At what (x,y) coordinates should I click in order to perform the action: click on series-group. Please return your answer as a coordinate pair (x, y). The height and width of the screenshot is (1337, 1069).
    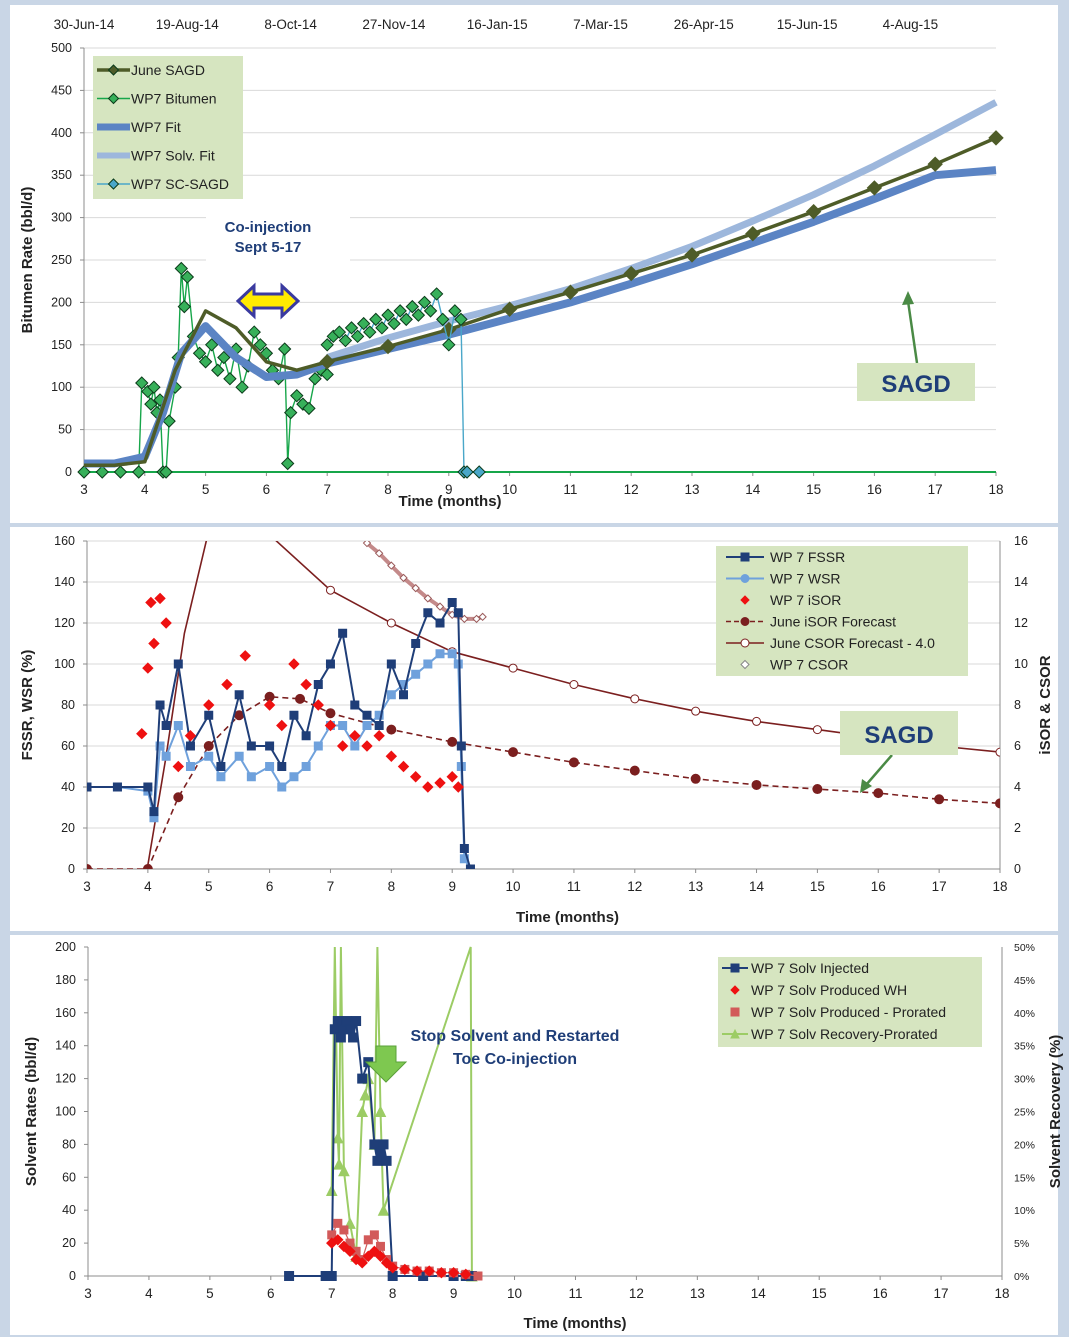
    Looking at the image, I should click on (383, 1114).